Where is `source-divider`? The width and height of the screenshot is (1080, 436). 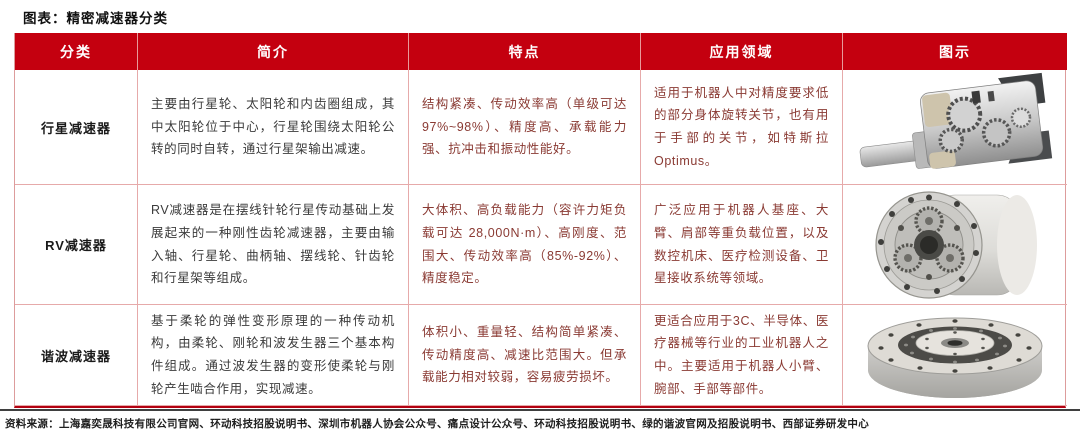
source-divider is located at coordinates (540, 410).